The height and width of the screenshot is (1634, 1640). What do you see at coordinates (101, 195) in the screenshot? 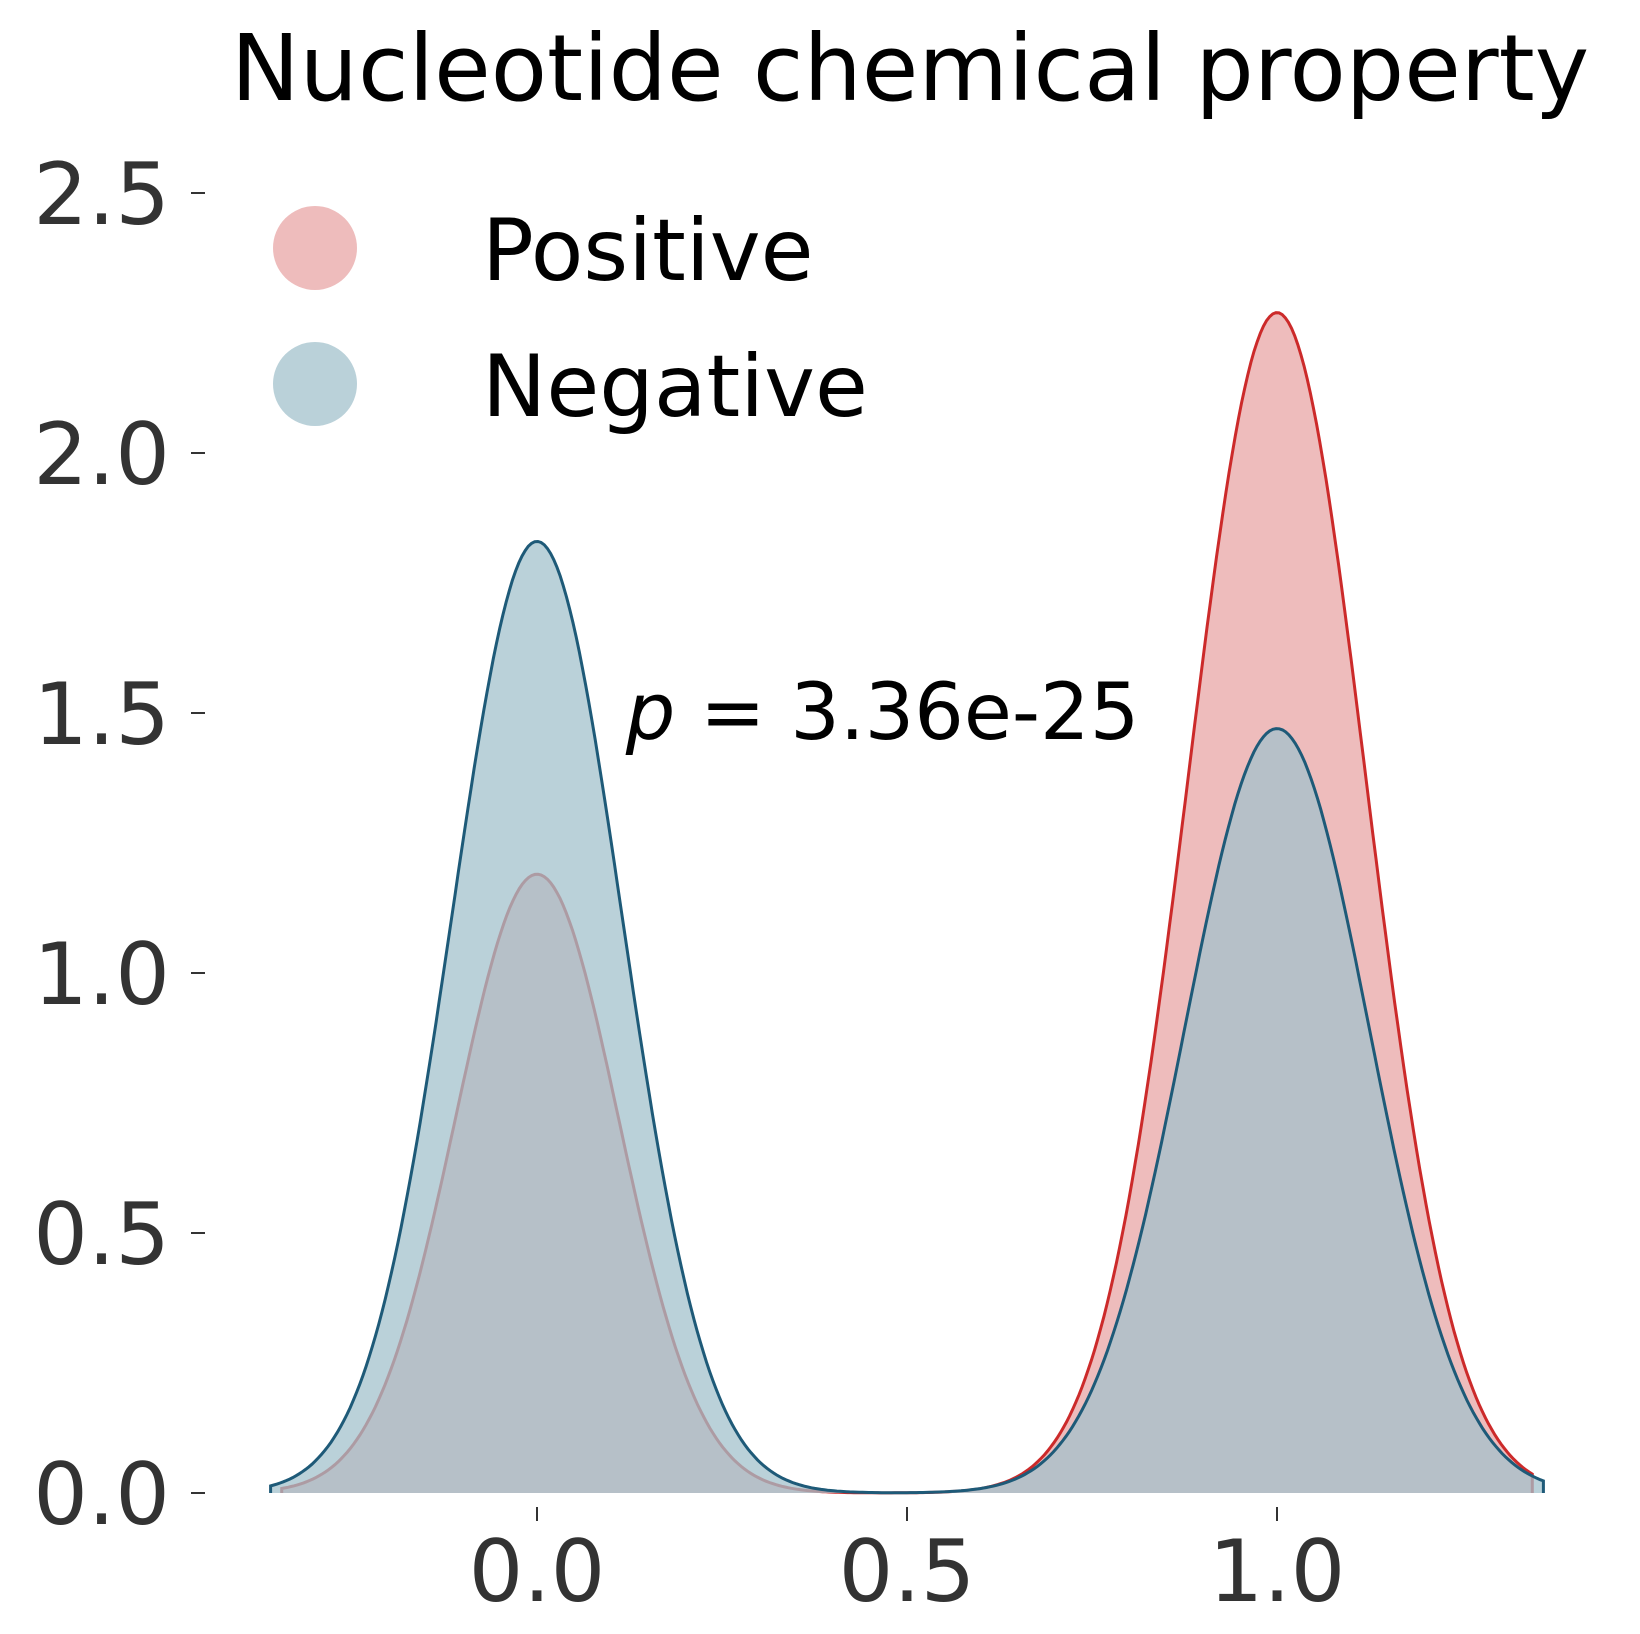
I see `y-tick-label: 2.5` at bounding box center [101, 195].